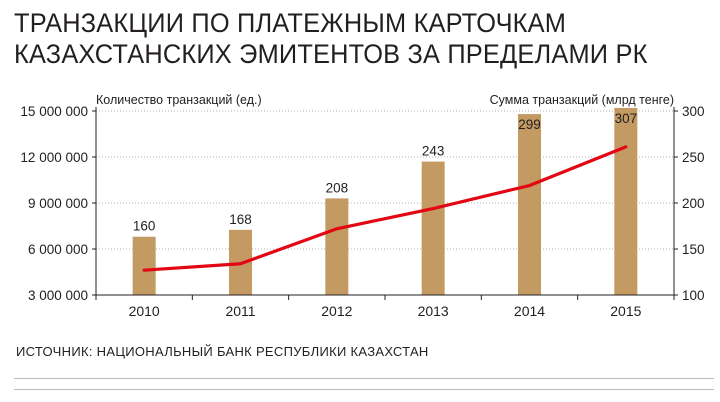  I want to click on y-axis-right-tick-label: 300, so click(693, 111).